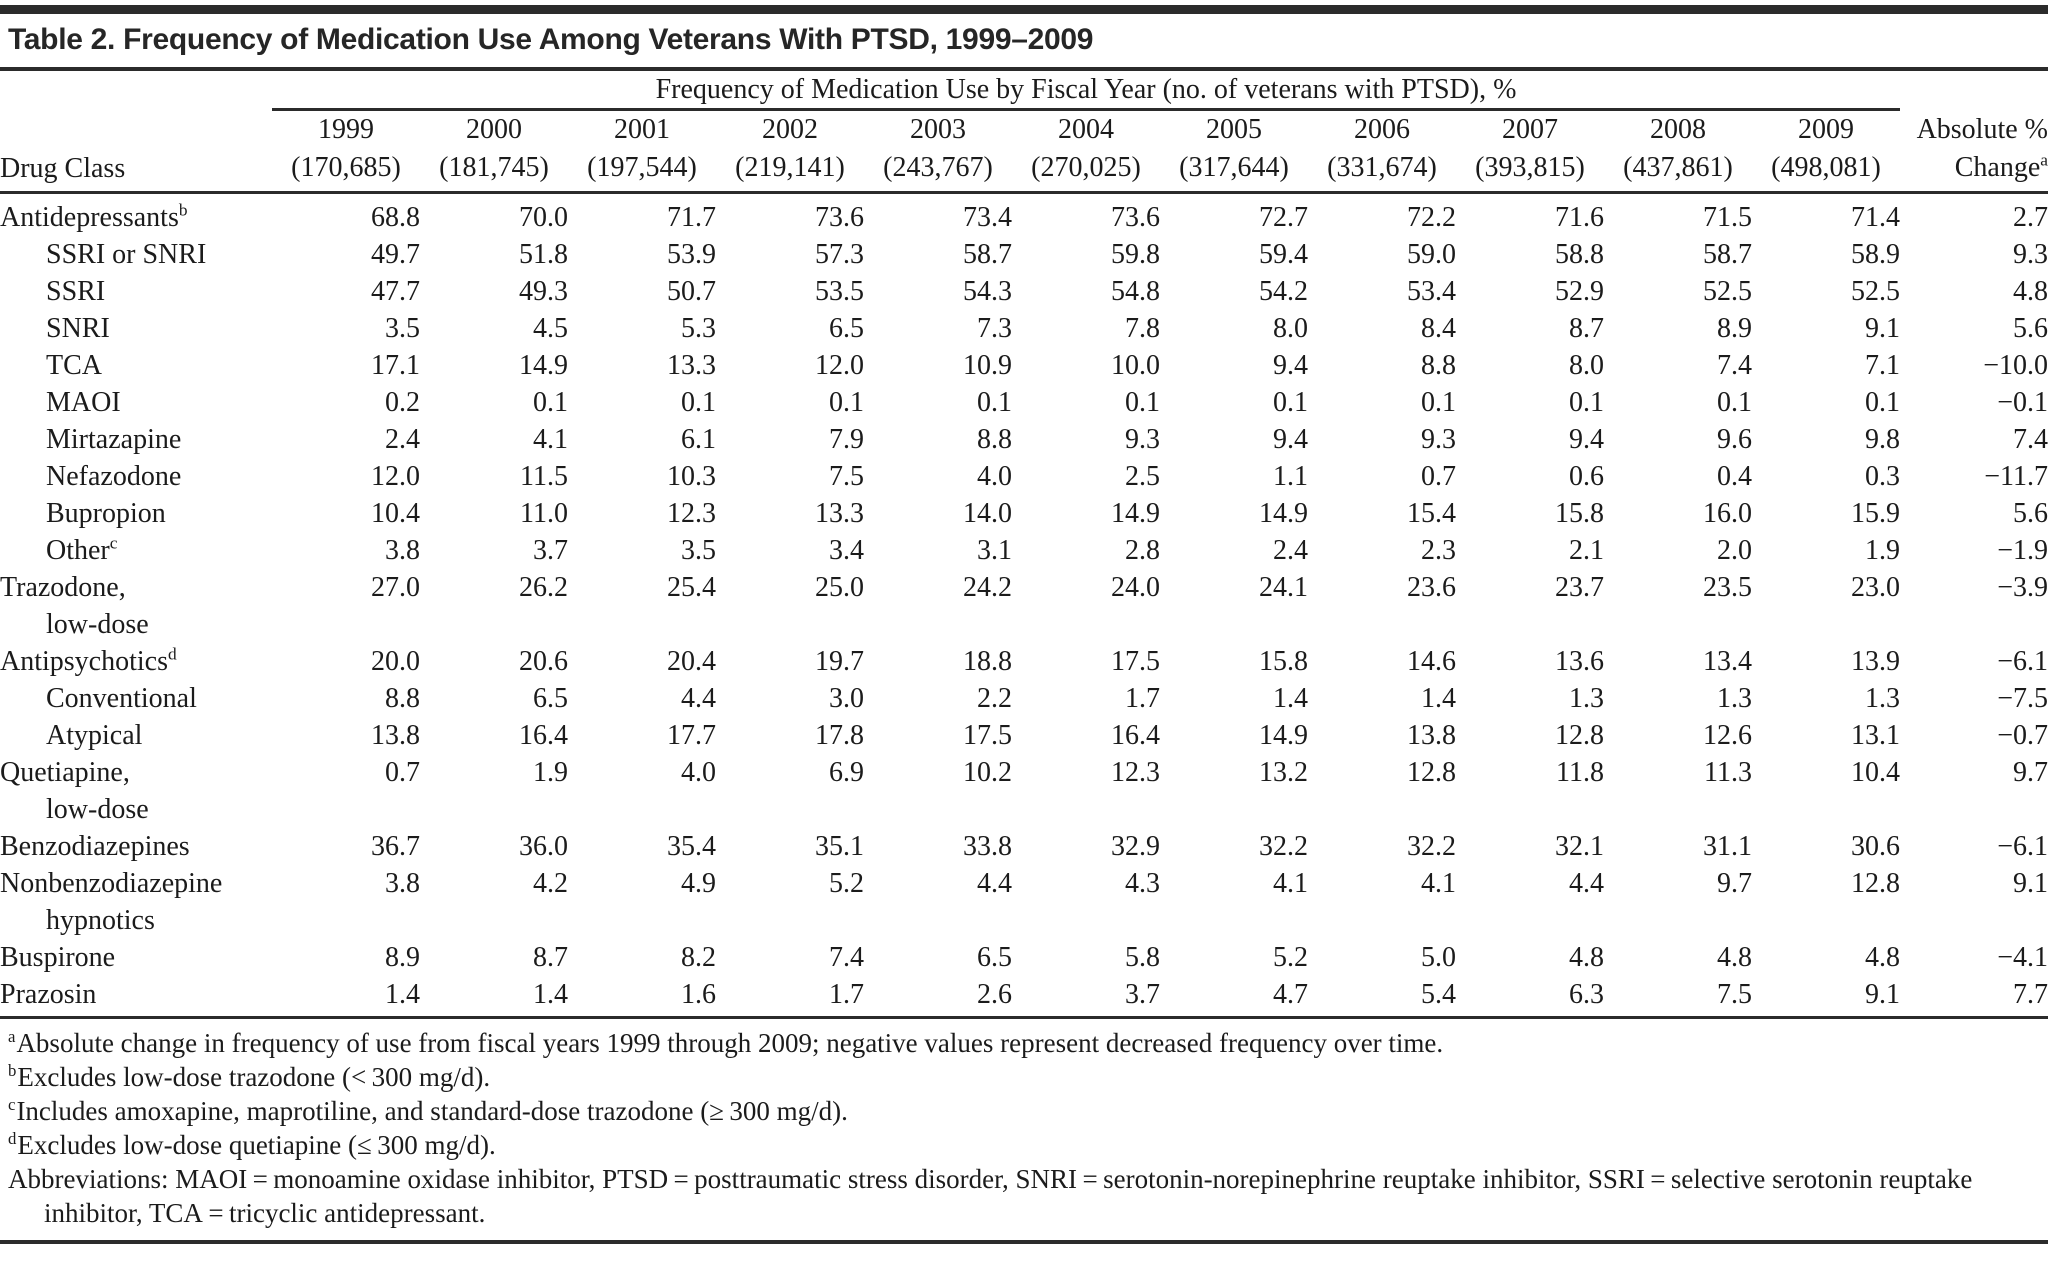  I want to click on value-cell: 59.0, so click(1431, 254).